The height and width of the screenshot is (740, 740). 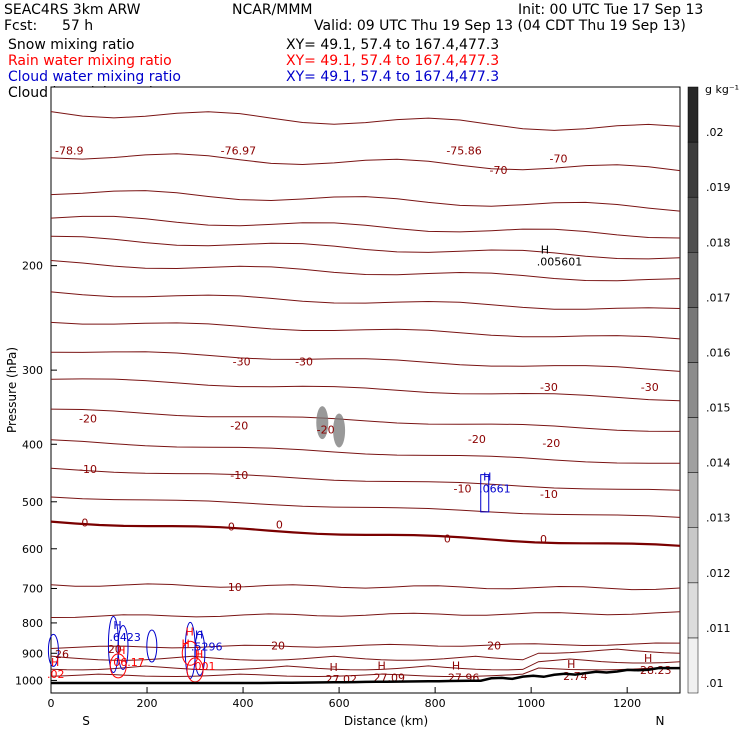 I want to click on rain-water-contour, so click(x=118, y=666).